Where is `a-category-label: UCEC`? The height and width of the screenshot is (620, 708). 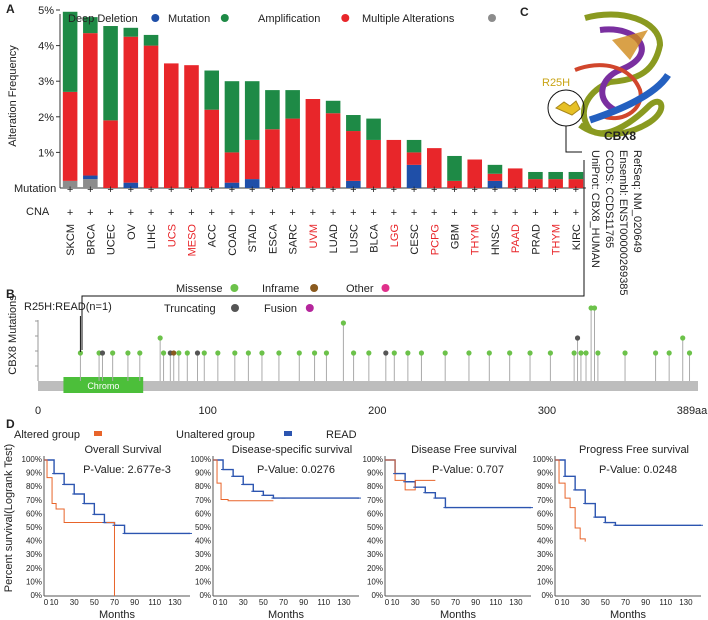
a-category-label: UCEC is located at coordinates (112, 239).